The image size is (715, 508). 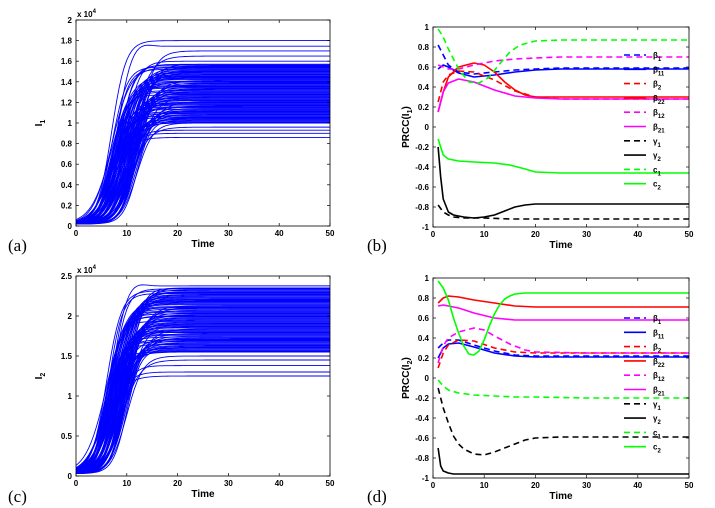 I want to click on series-line-β22, so click(x=563, y=87).